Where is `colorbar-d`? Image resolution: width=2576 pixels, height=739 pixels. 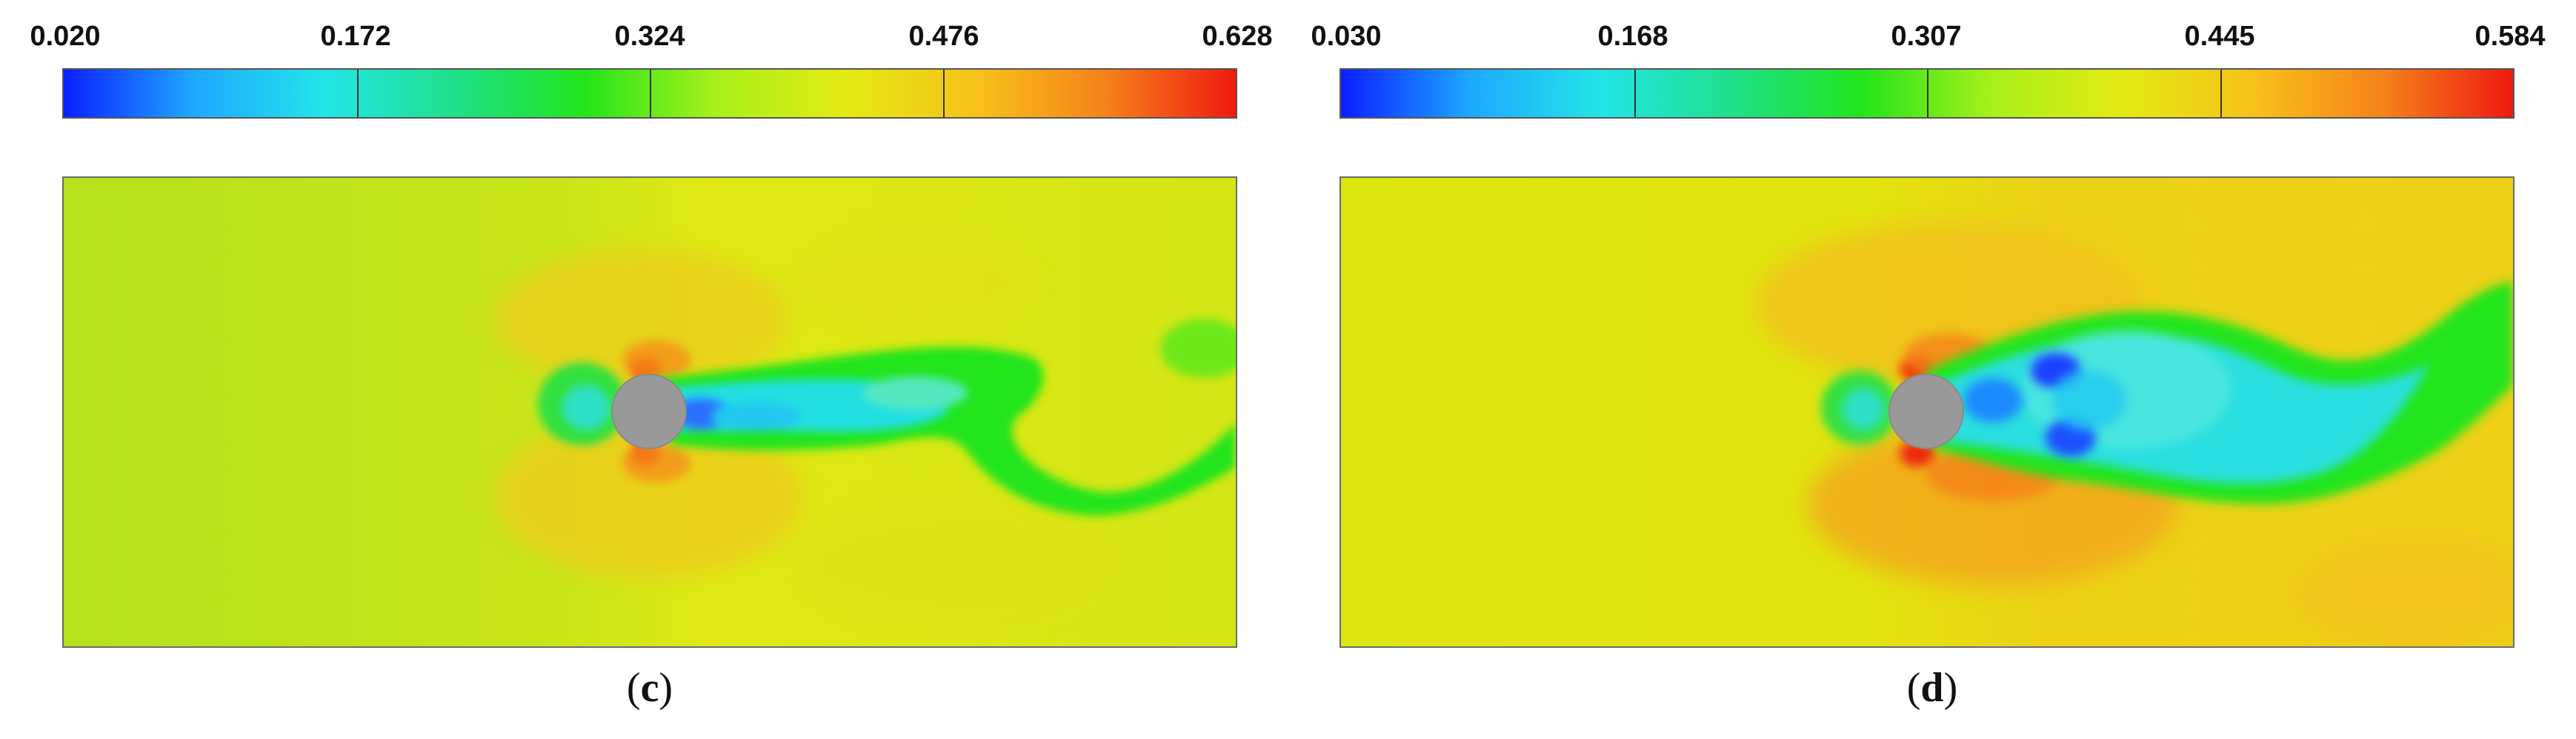
colorbar-d is located at coordinates (1927, 93).